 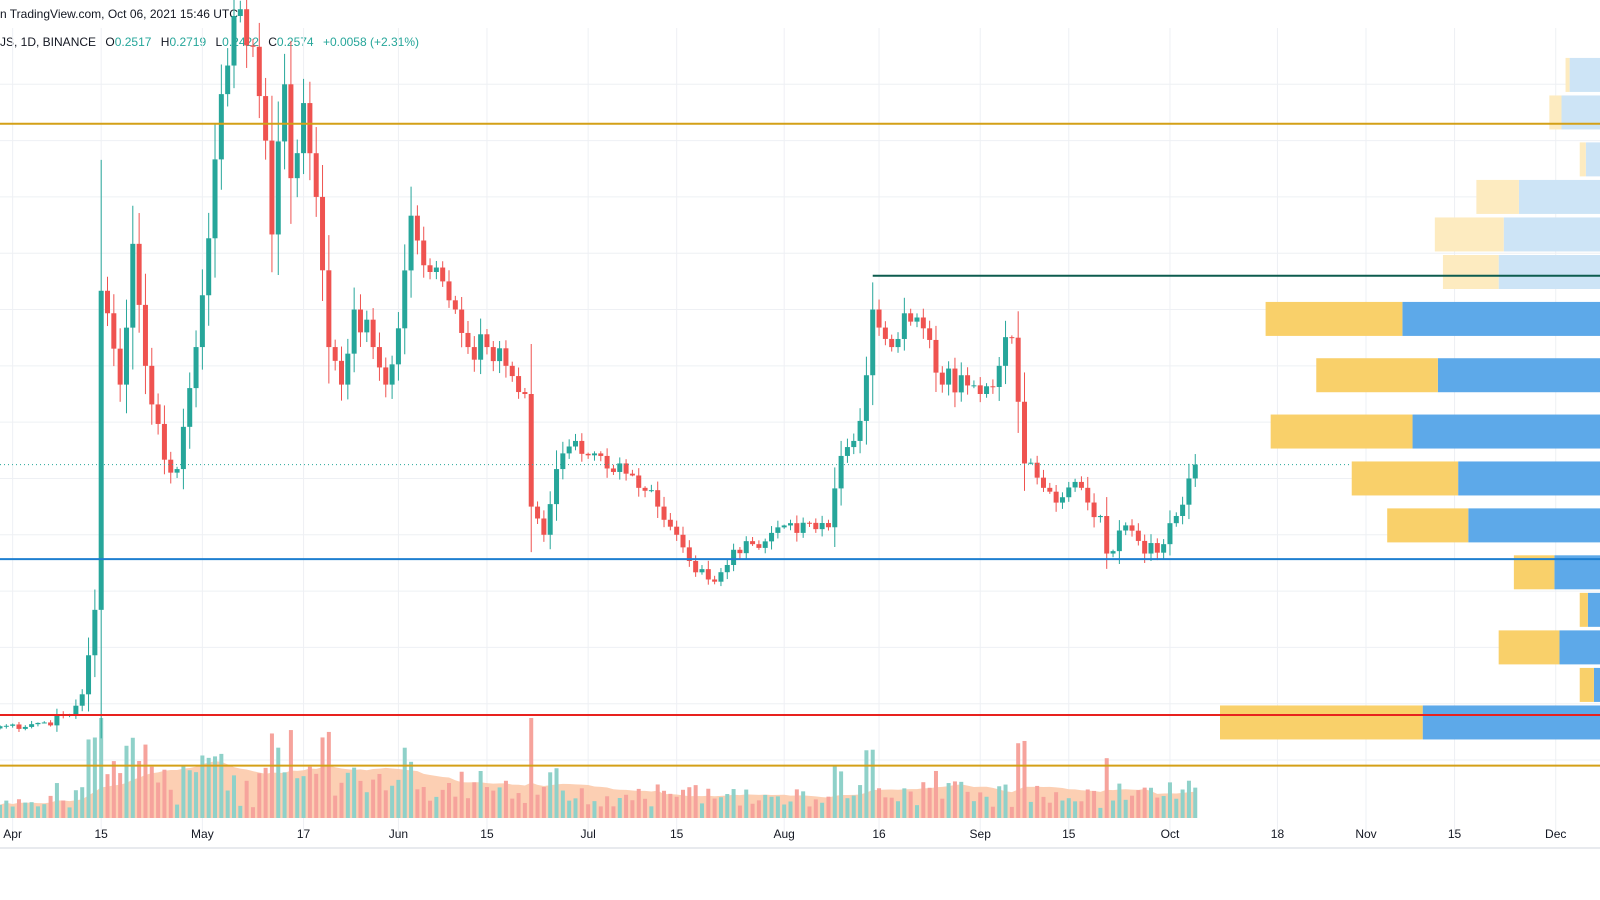 I want to click on x-tick-label: May, so click(x=202, y=834).